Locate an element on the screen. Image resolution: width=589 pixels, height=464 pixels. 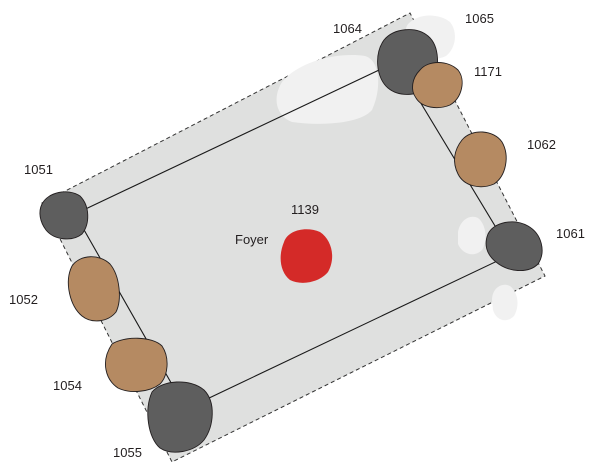
light-patch-north is located at coordinates (327, 89).